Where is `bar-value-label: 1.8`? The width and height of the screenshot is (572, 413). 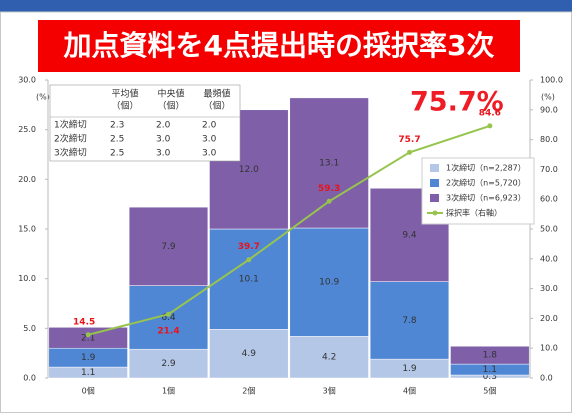 bar-value-label: 1.8 is located at coordinates (490, 356).